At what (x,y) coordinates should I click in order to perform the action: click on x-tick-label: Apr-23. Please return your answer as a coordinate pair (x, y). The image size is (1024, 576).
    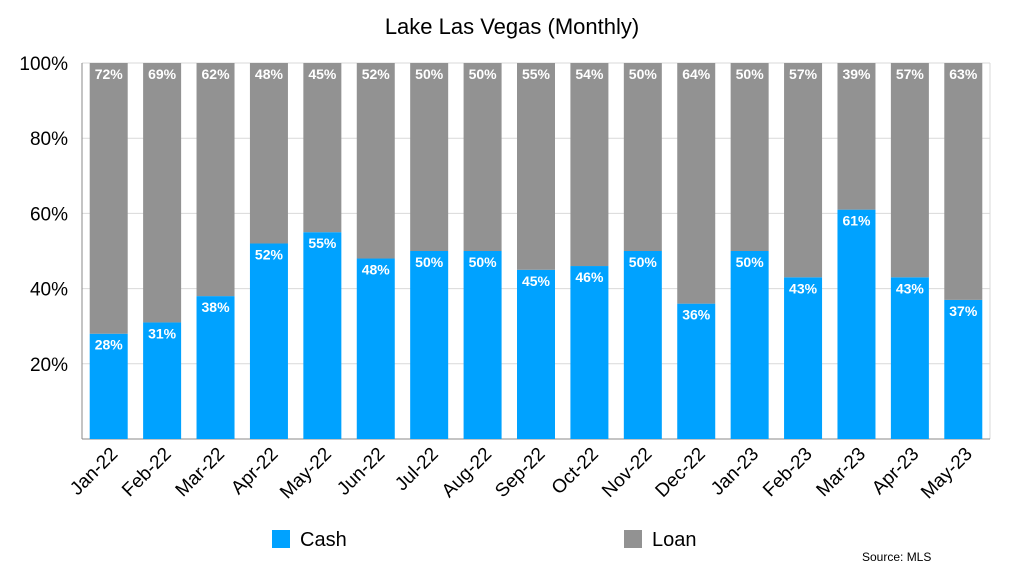
    Looking at the image, I should click on (895, 471).